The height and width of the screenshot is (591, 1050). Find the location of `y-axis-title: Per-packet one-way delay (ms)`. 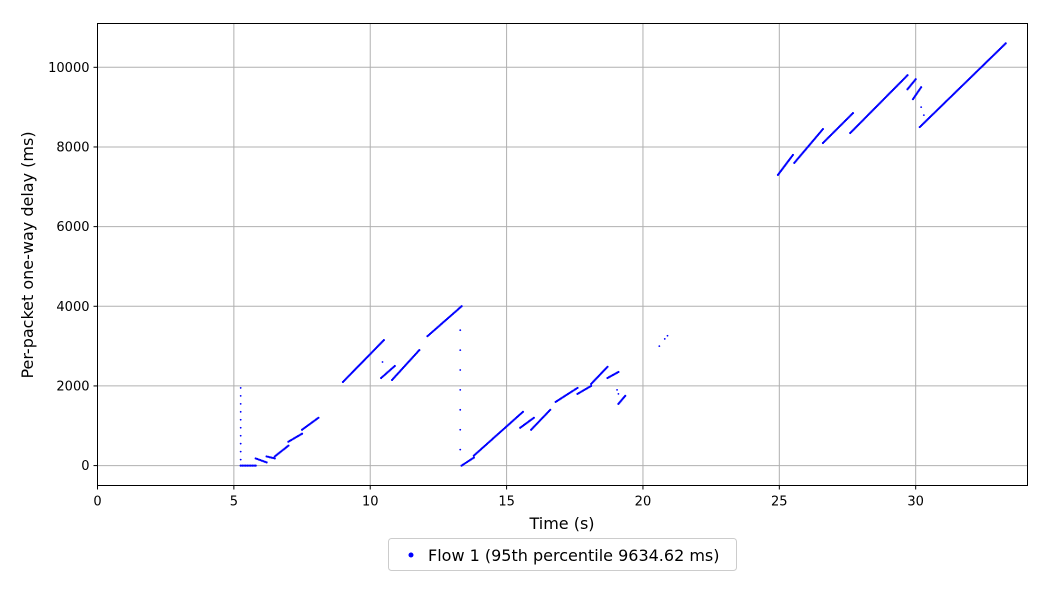

y-axis-title: Per-packet one-way delay (ms) is located at coordinates (27, 254).